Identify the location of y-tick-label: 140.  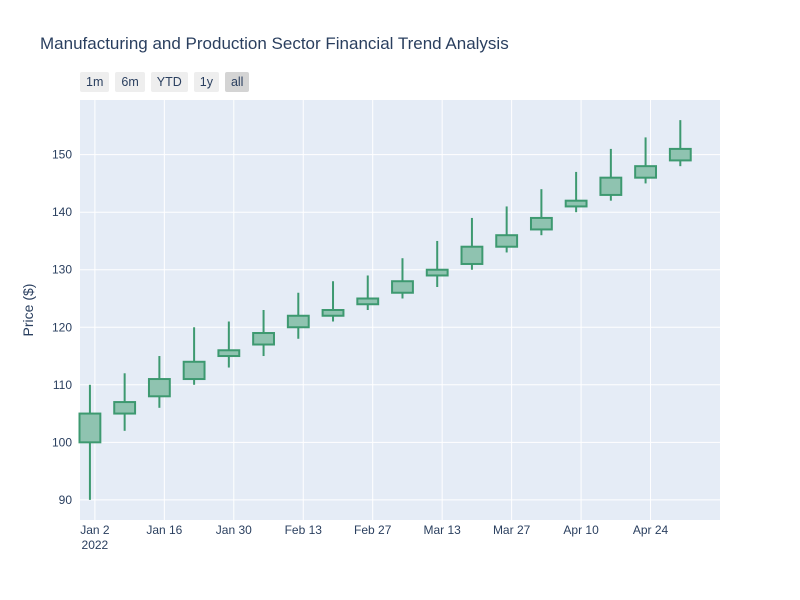
(62, 212).